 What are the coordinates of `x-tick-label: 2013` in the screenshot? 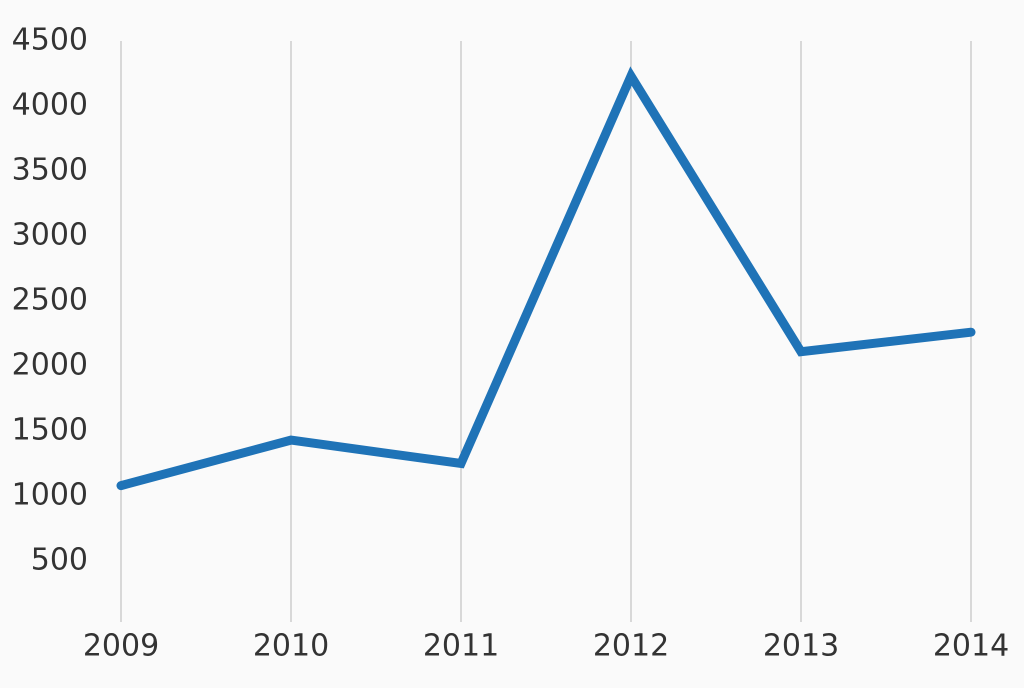 It's located at (801, 646).